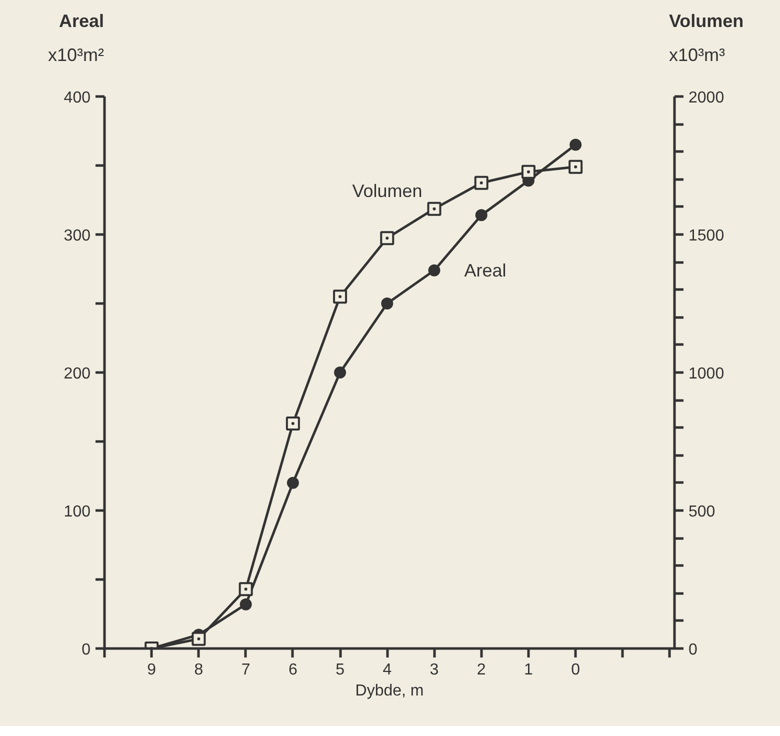 This screenshot has width=780, height=736. I want to click on x-tick-label: 1, so click(529, 670).